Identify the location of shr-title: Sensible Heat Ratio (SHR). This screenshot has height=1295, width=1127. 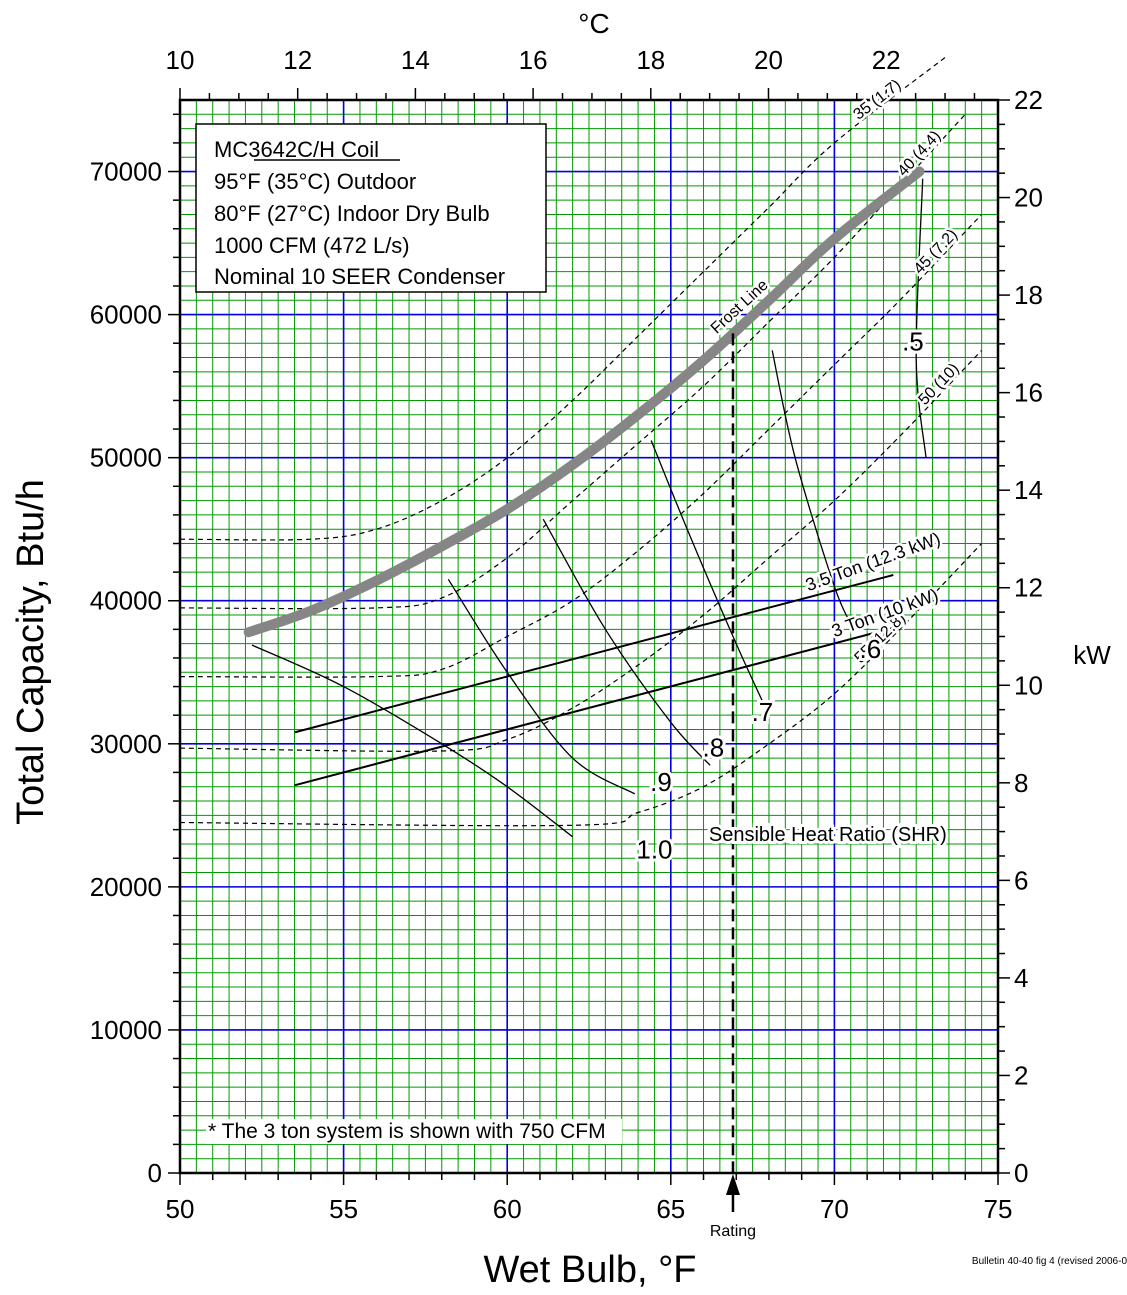
(828, 835).